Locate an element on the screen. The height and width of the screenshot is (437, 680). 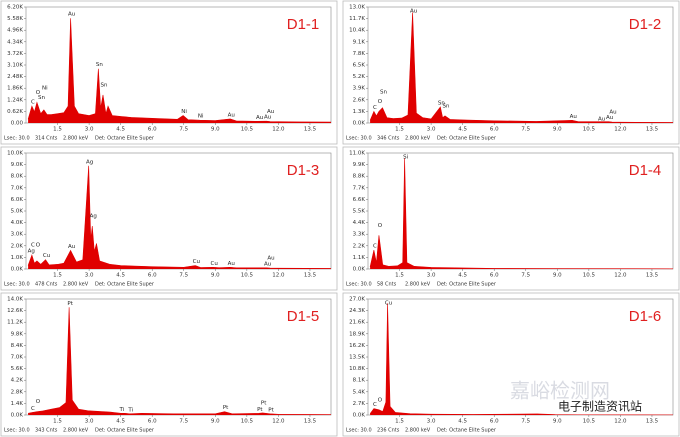
y-tick-label: 0.62K is located at coordinates (15, 112).